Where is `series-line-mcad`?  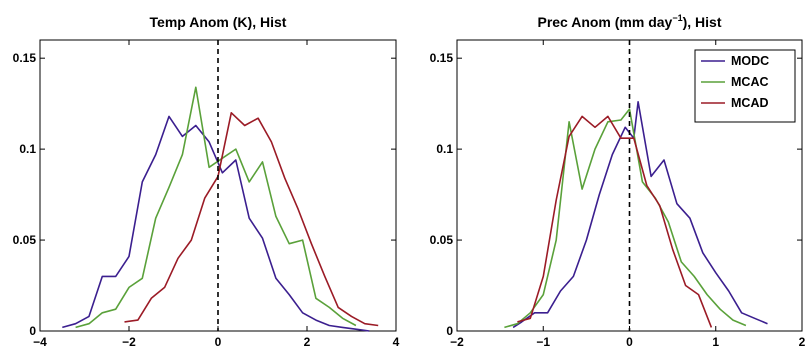 series-line-mcad is located at coordinates (615, 221).